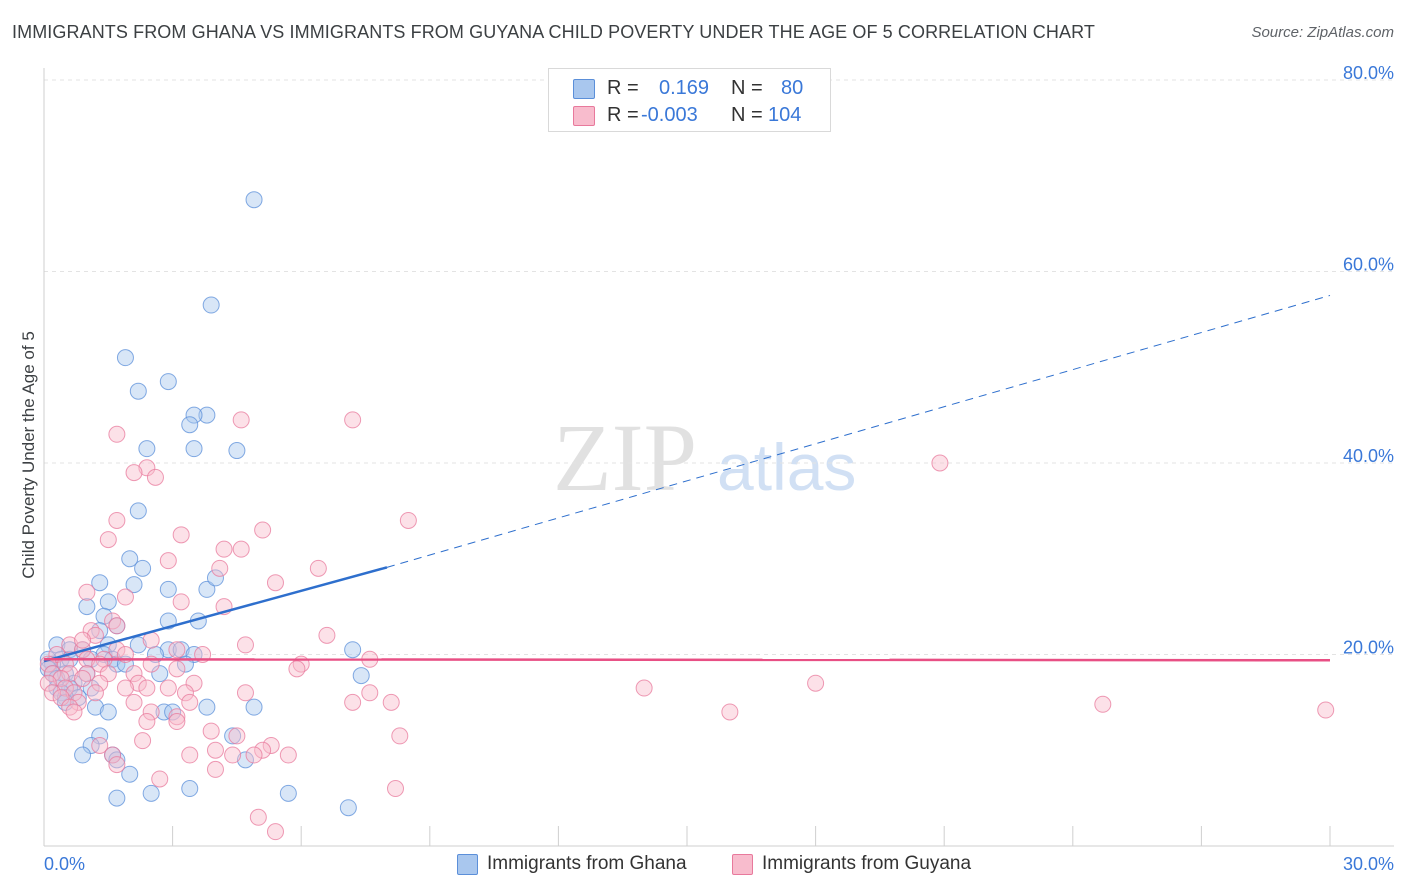  What do you see at coordinates (689, 100) in the screenshot?
I see `correlation-legend: R = 0.169 N = 80 R = -0.003 N = 104` at bounding box center [689, 100].